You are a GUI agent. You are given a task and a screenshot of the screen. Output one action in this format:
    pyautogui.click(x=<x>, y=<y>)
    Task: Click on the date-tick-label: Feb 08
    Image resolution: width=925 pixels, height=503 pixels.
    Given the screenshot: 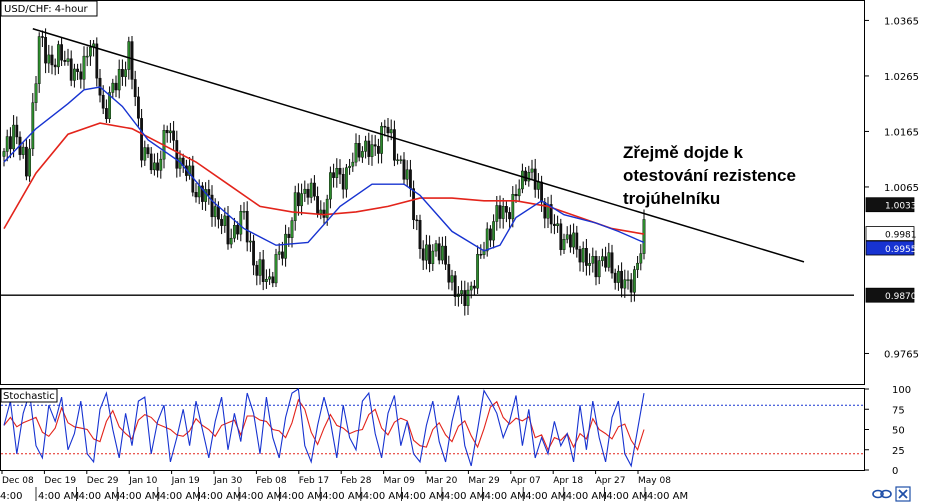 What is the action you would take?
    pyautogui.click(x=271, y=481)
    